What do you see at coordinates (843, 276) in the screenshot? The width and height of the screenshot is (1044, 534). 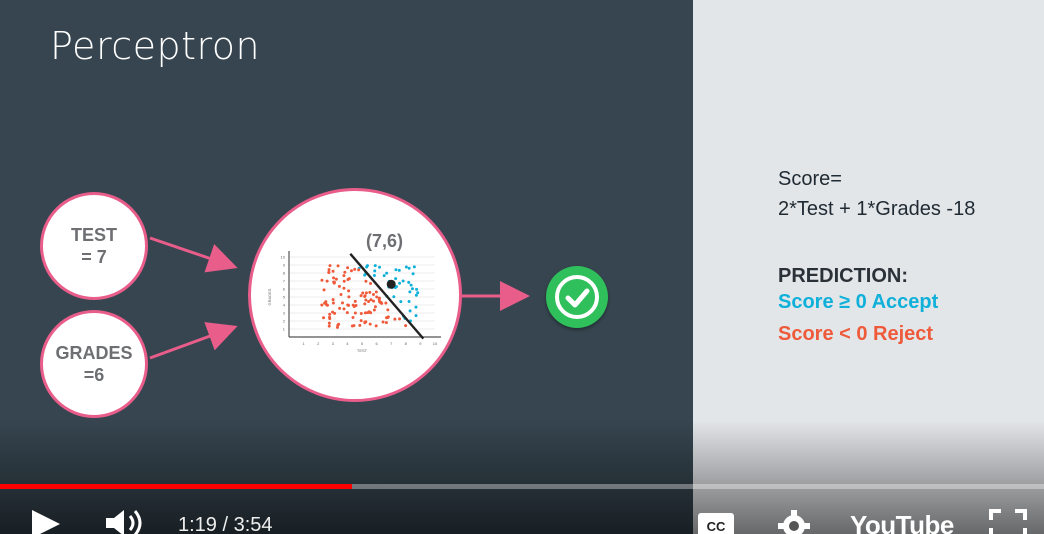 I see `prediction-title: PREDICTION:` at bounding box center [843, 276].